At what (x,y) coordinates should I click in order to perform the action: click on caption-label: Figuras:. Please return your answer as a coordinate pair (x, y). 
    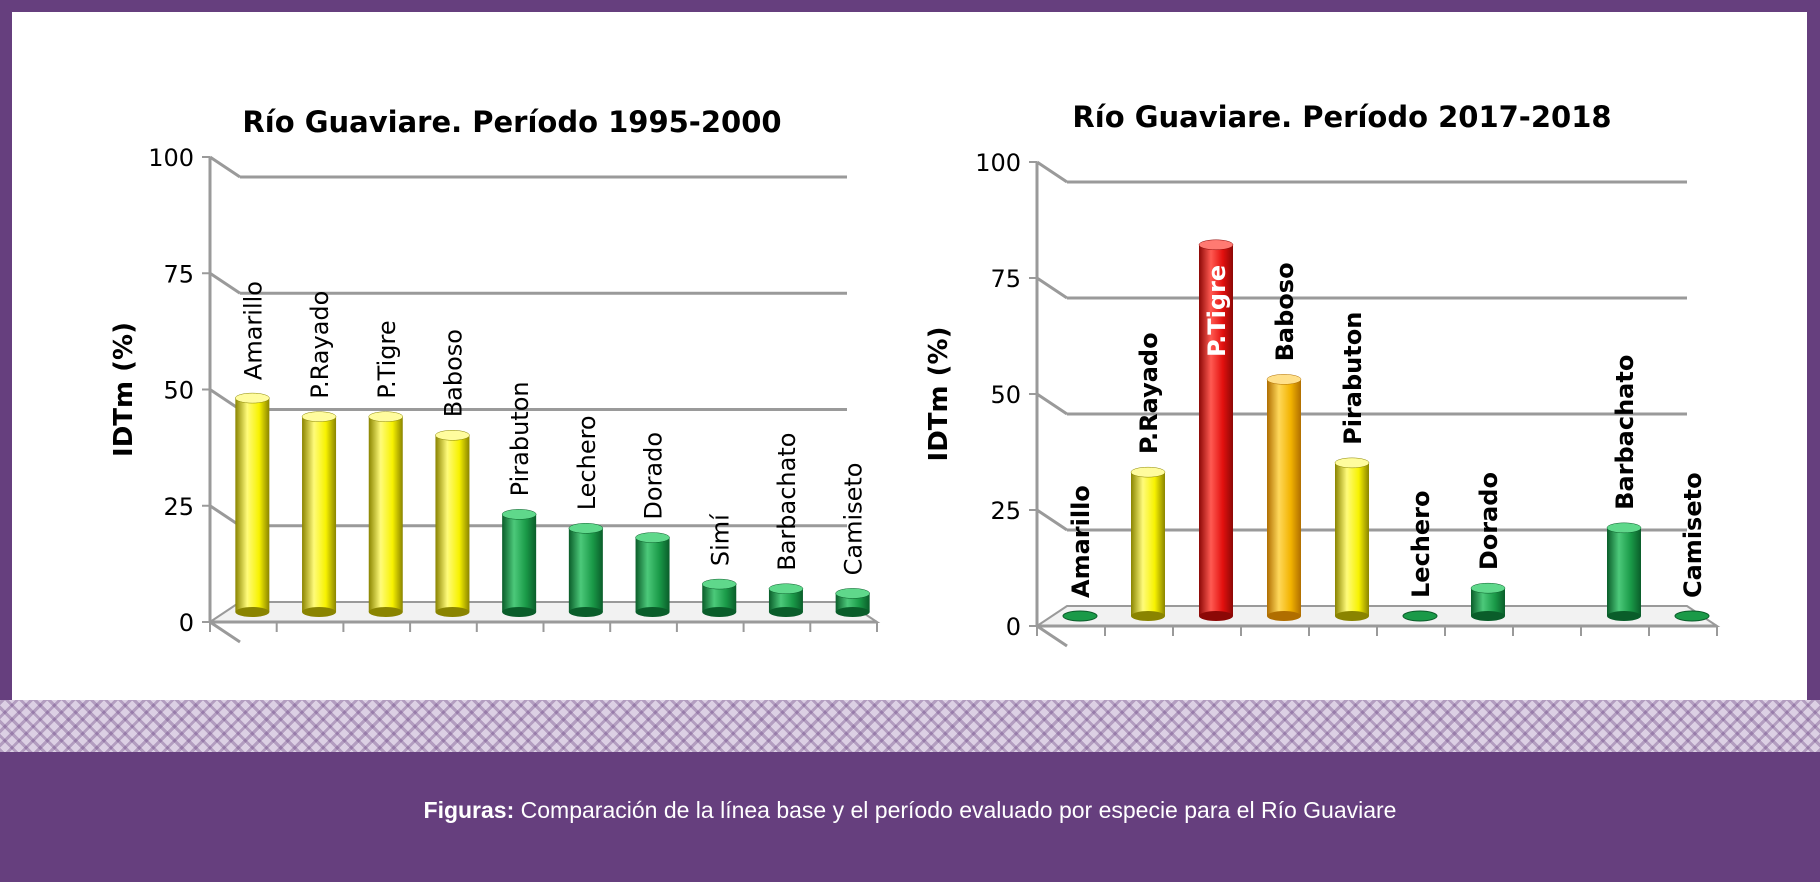
    Looking at the image, I should click on (469, 810).